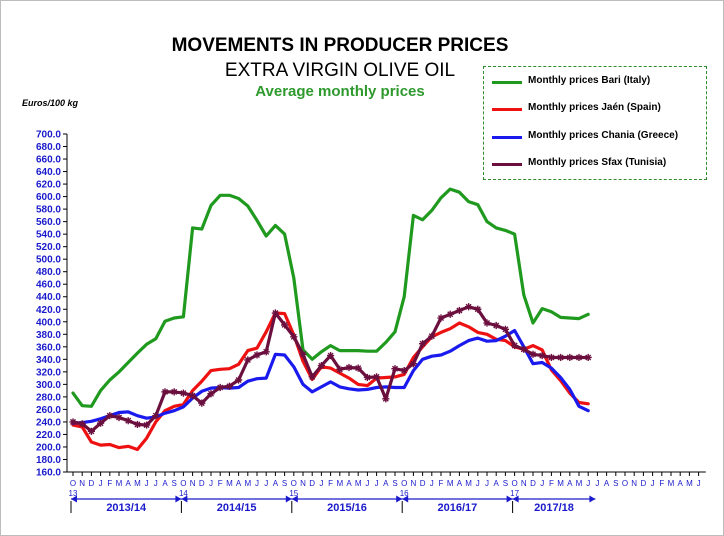 The image size is (724, 536). I want to click on chart-subtitle-2: Average monthly prices, so click(340, 91).